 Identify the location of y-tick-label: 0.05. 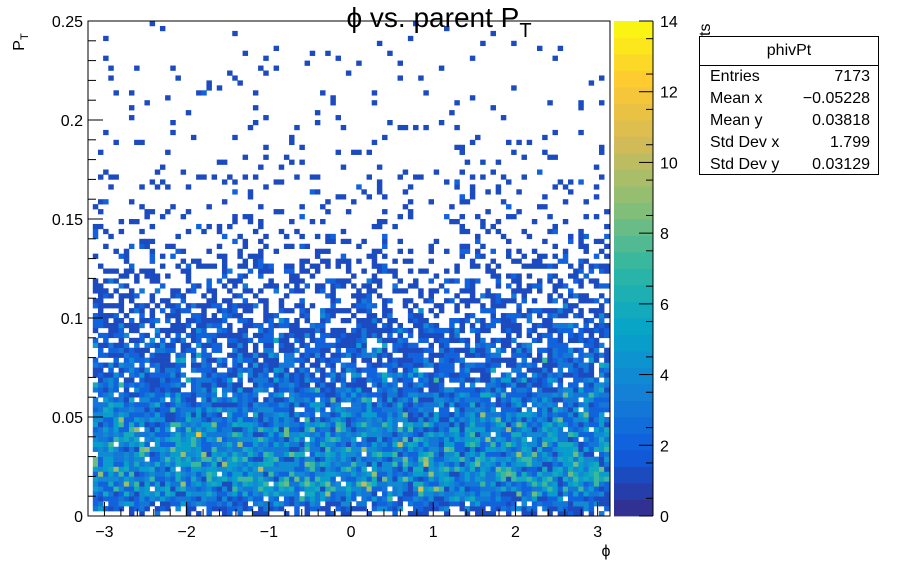
(67, 418).